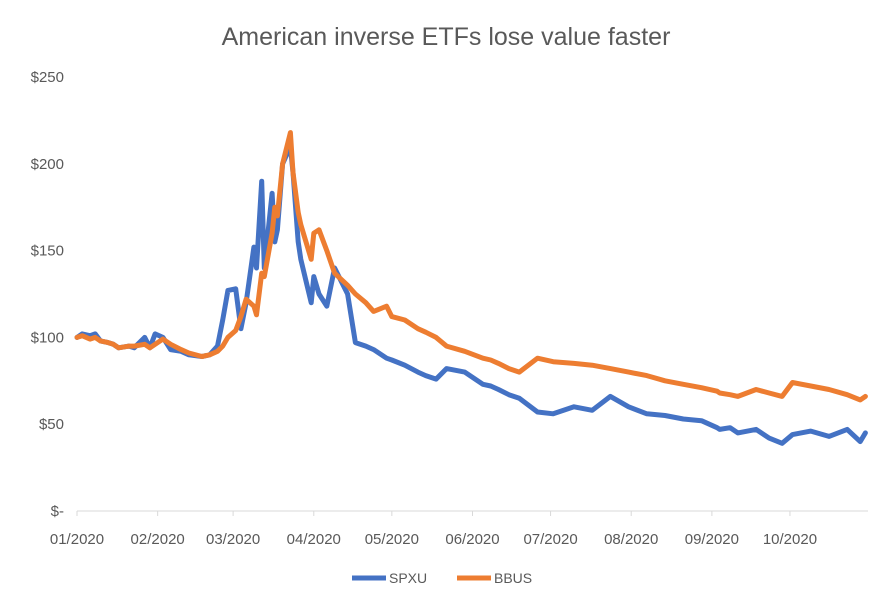 Image resolution: width=892 pixels, height=608 pixels. Describe the element at coordinates (77, 539) in the screenshot. I see `x-tick-label: 01/2020` at that location.